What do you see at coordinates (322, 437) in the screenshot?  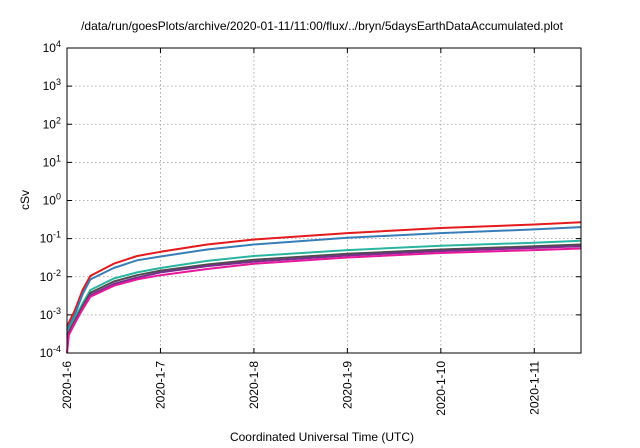 I see `x-axis-label: Coordinated Universal Time (UTC)` at bounding box center [322, 437].